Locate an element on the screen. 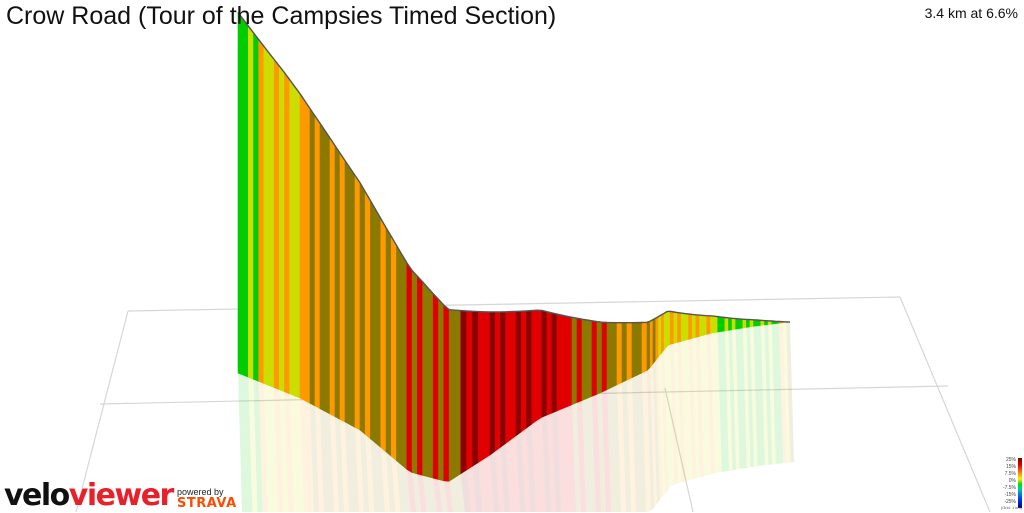  legend-label: -7.5% is located at coordinates (1009, 488).